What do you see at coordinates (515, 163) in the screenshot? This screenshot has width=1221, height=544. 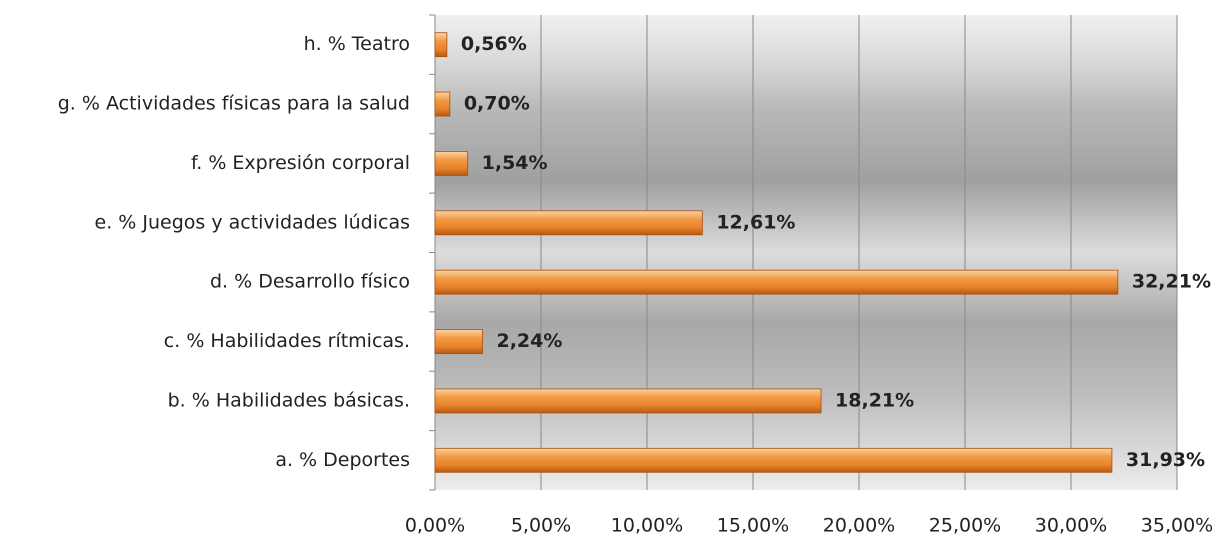 I see `value-label: 1,54%` at bounding box center [515, 163].